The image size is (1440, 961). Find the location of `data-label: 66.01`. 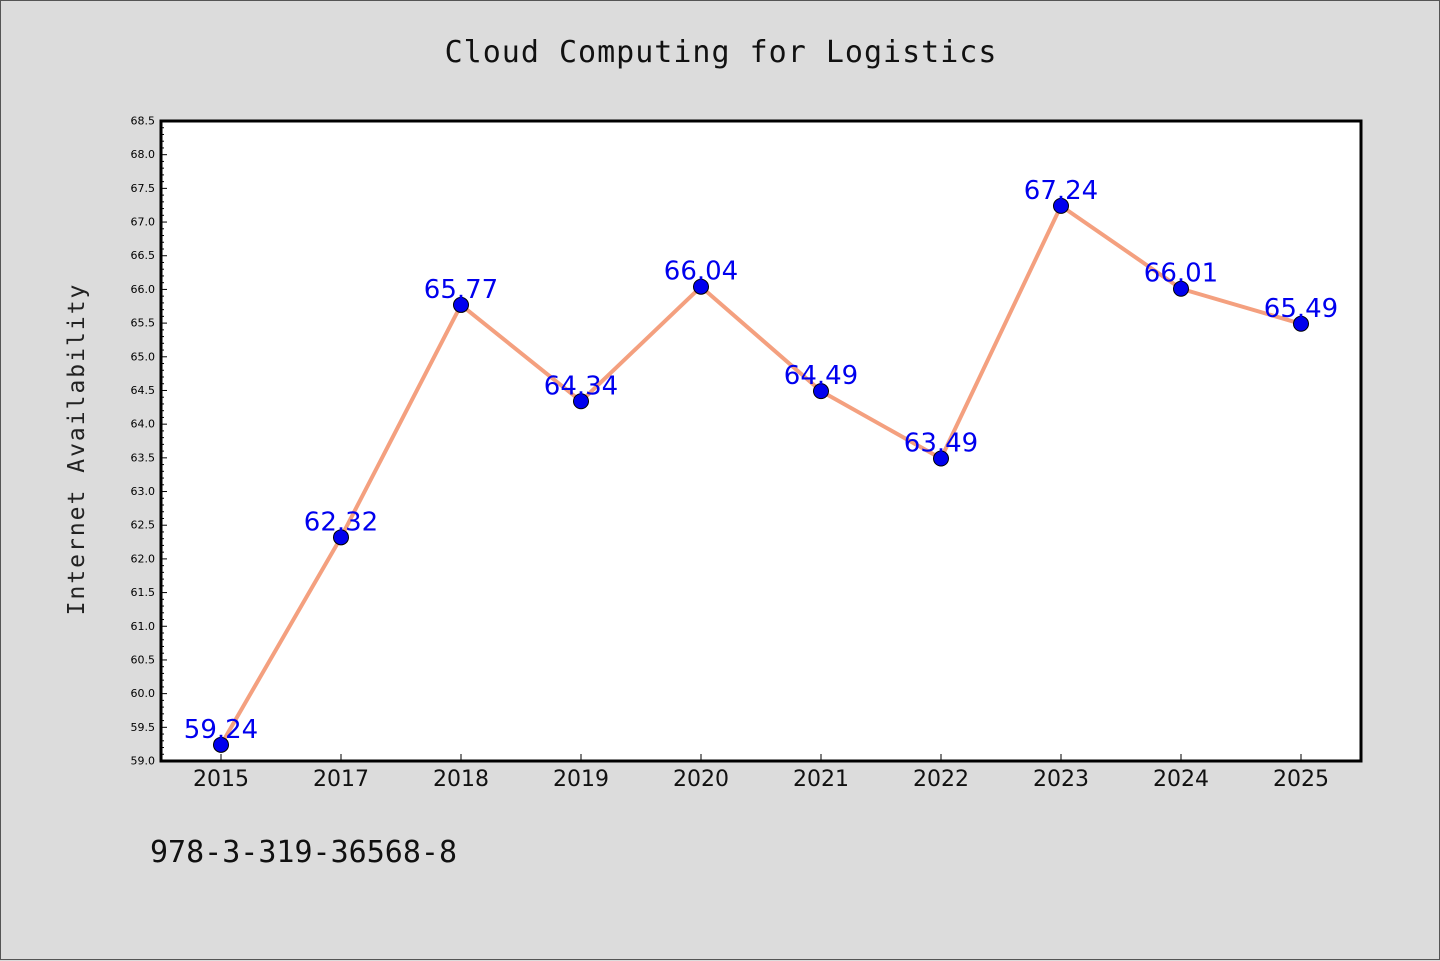

data-label: 66.01 is located at coordinates (1181, 274).